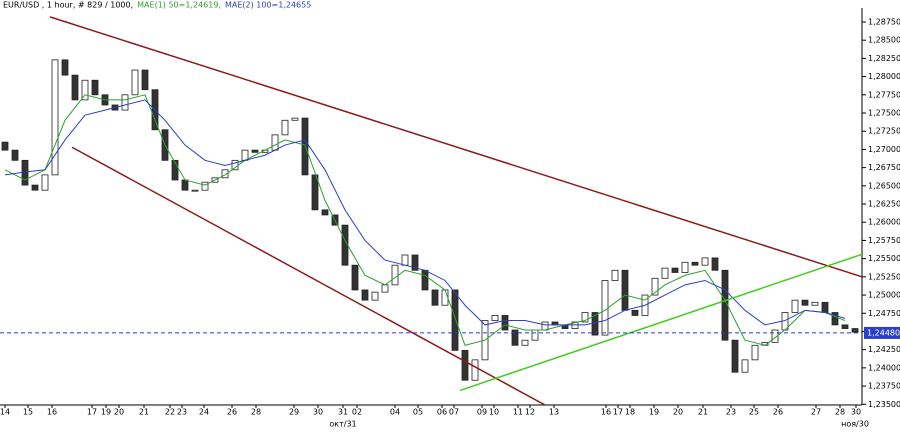 Image resolution: width=900 pixels, height=432 pixels. I want to click on x-tick-label: 25, so click(754, 412).